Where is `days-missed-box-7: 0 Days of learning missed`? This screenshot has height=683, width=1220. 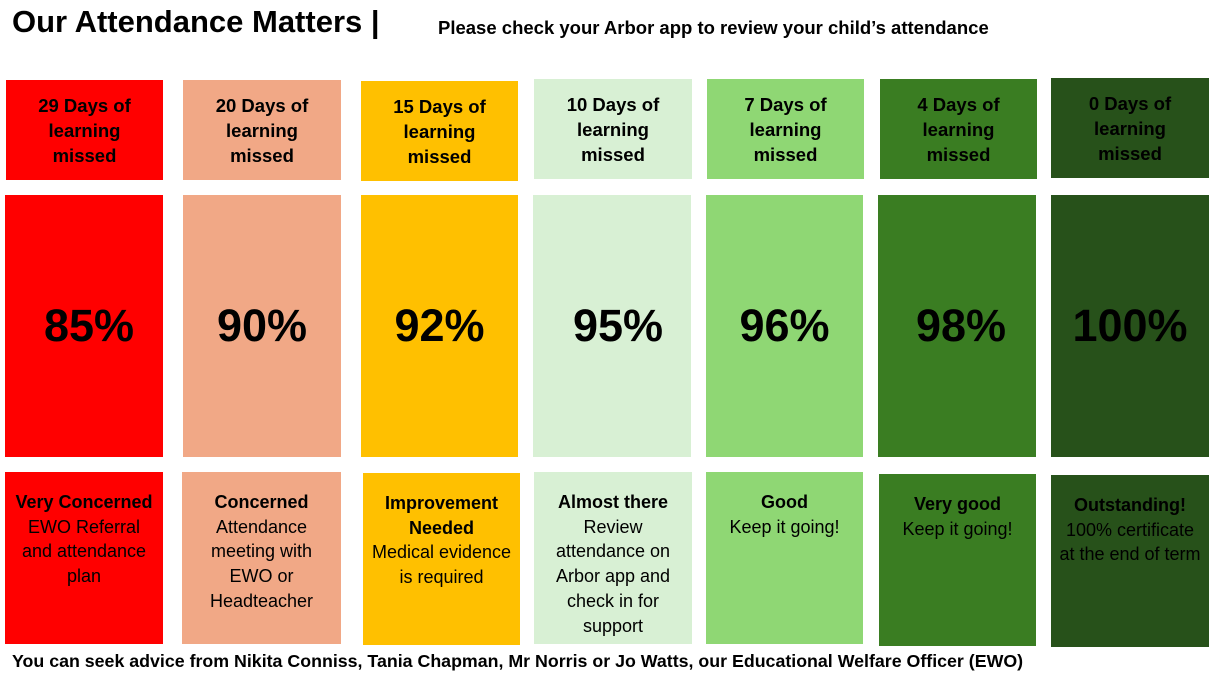 days-missed-box-7: 0 Days of learning missed is located at coordinates (1130, 128).